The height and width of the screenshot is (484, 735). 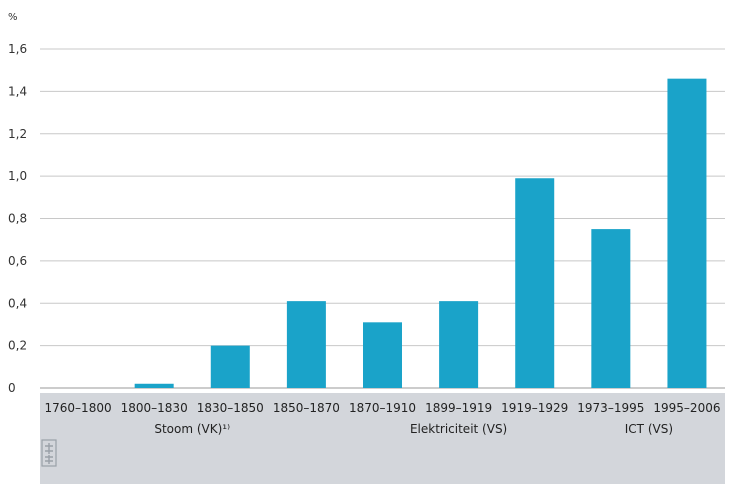 What do you see at coordinates (17, 91) in the screenshot?
I see `y-tick-label: 1,4` at bounding box center [17, 91].